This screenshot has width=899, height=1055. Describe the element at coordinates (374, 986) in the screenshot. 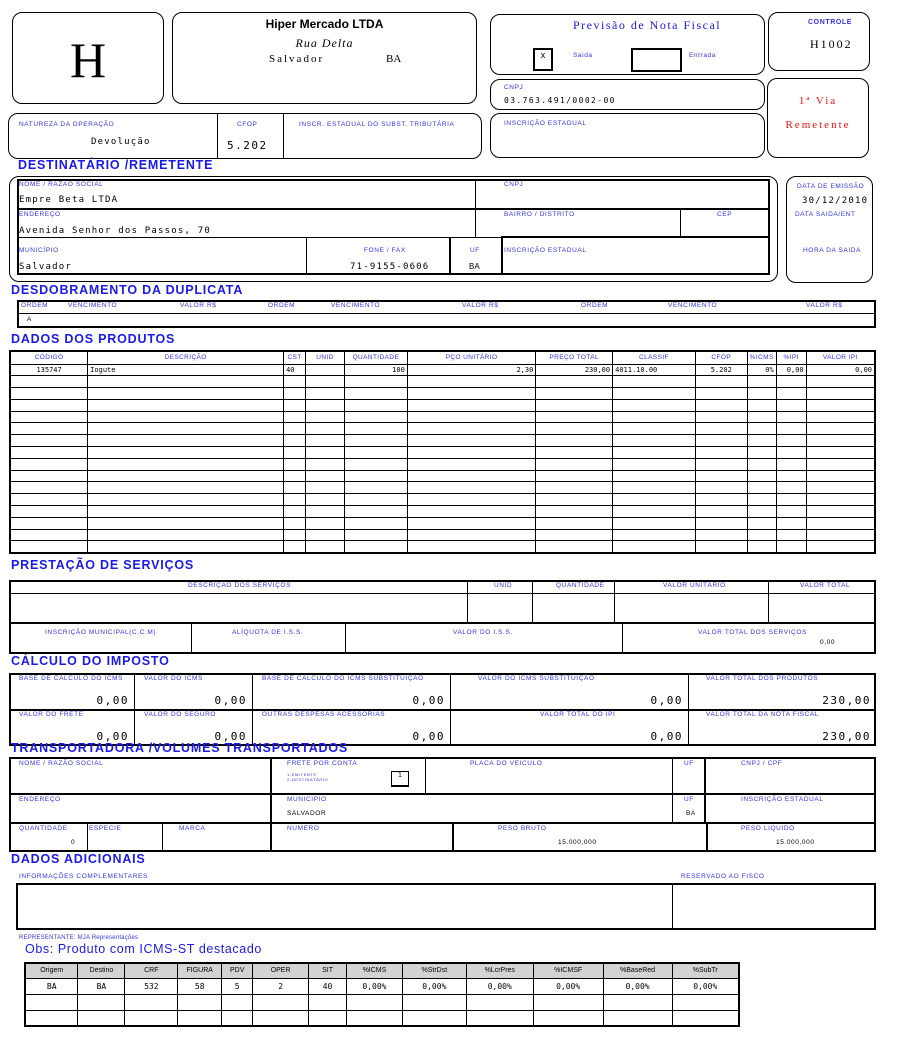

I see `table-cell: 0,00%` at that location.